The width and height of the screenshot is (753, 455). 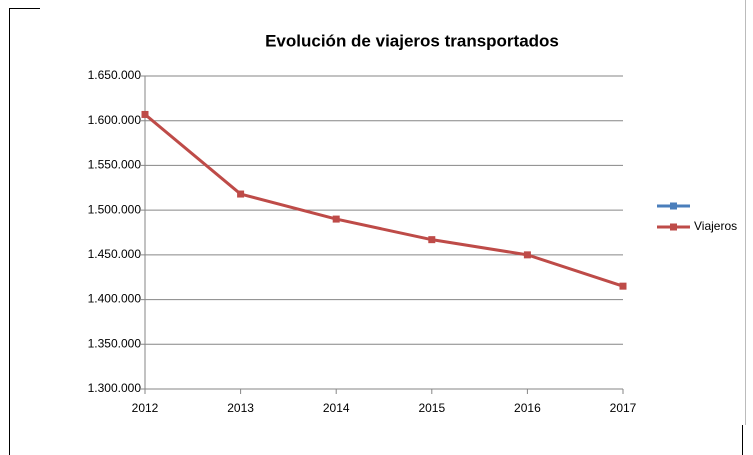 What do you see at coordinates (115, 209) in the screenshot?
I see `y-tick-label: 1.500.000` at bounding box center [115, 209].